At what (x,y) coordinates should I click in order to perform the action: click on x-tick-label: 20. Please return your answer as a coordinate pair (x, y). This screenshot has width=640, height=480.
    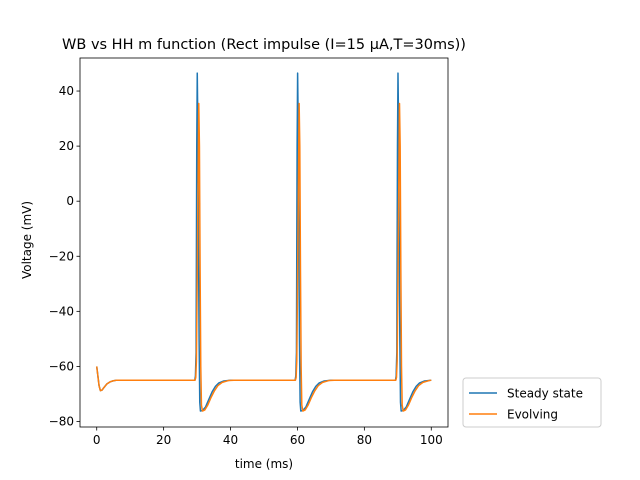
    Looking at the image, I should click on (163, 440).